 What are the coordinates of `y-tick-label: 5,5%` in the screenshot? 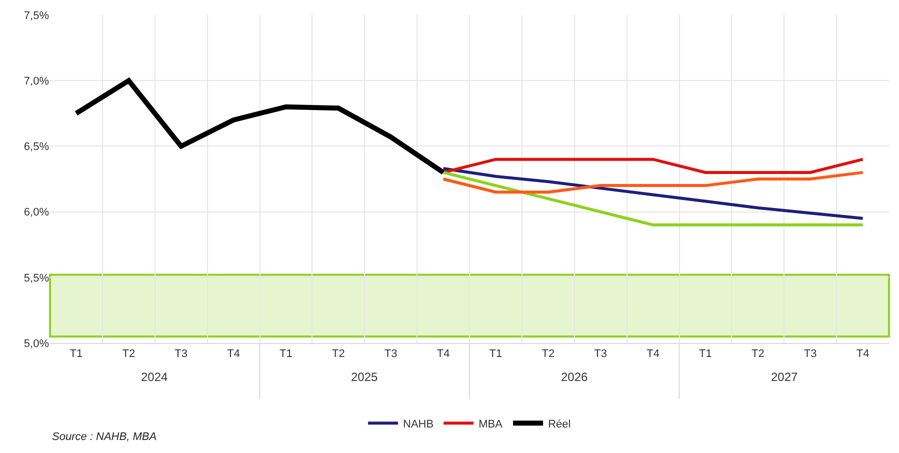 It's located at (37, 278).